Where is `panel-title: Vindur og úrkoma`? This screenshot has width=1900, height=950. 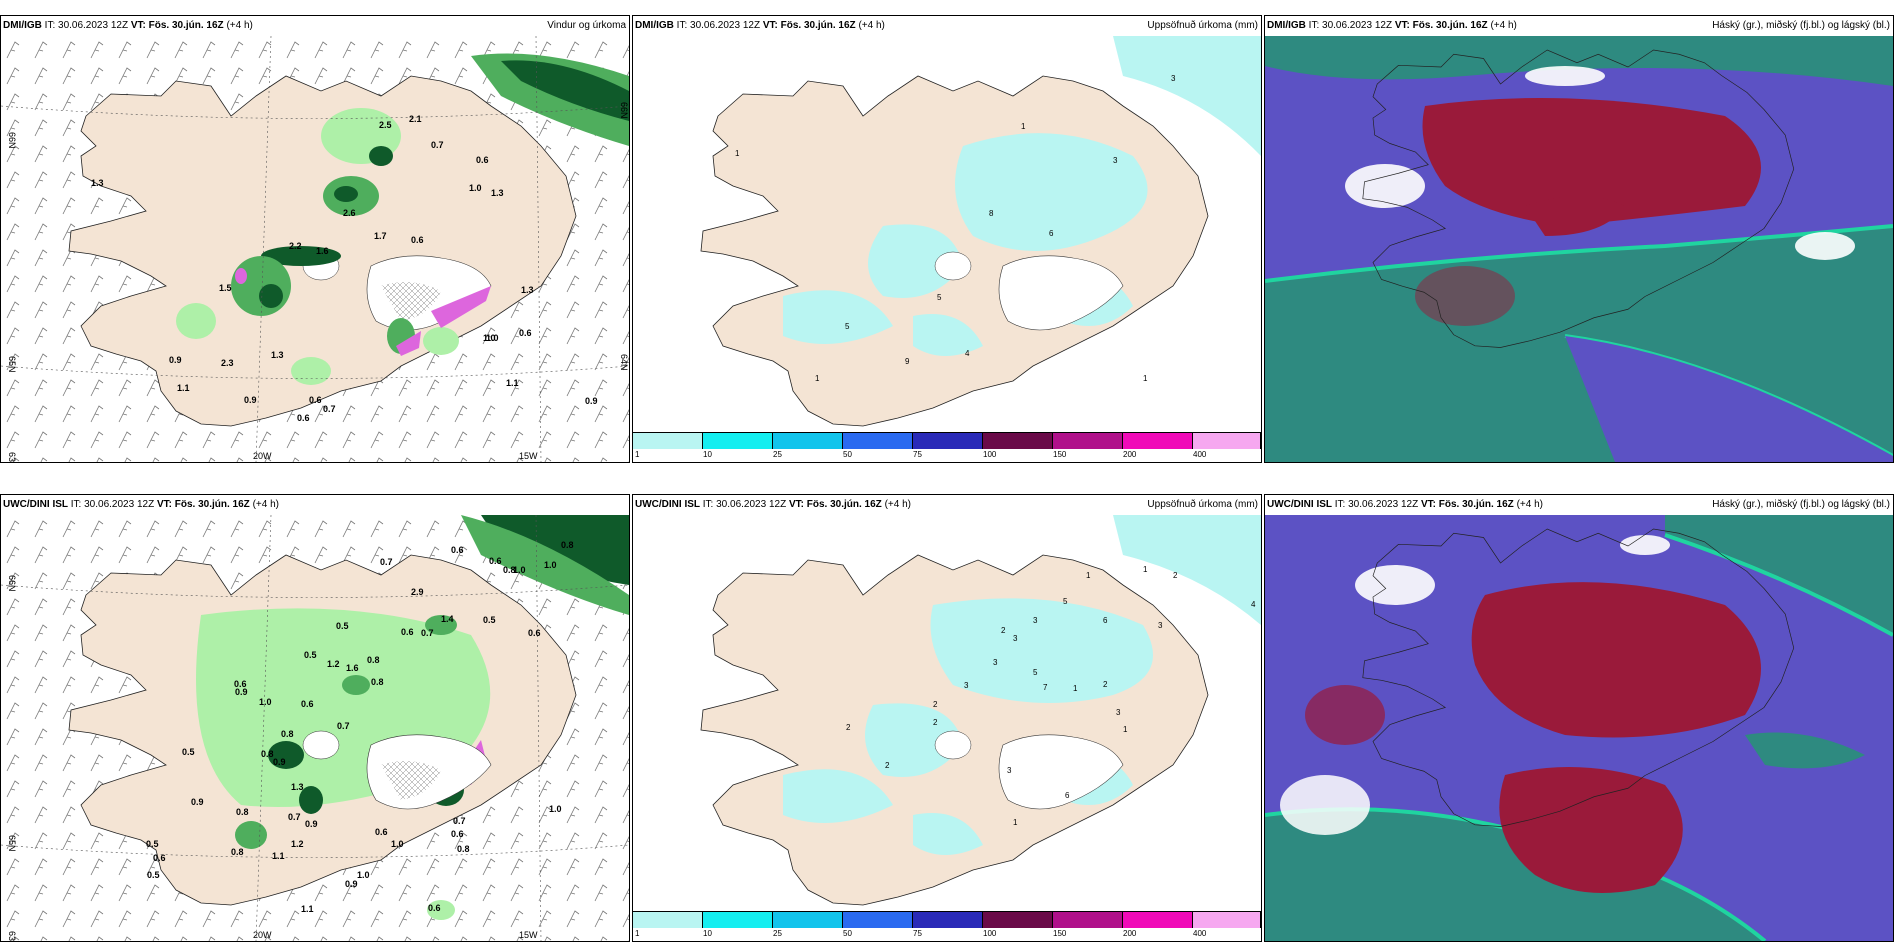
panel-title: Vindur og úrkoma is located at coordinates (586, 25).